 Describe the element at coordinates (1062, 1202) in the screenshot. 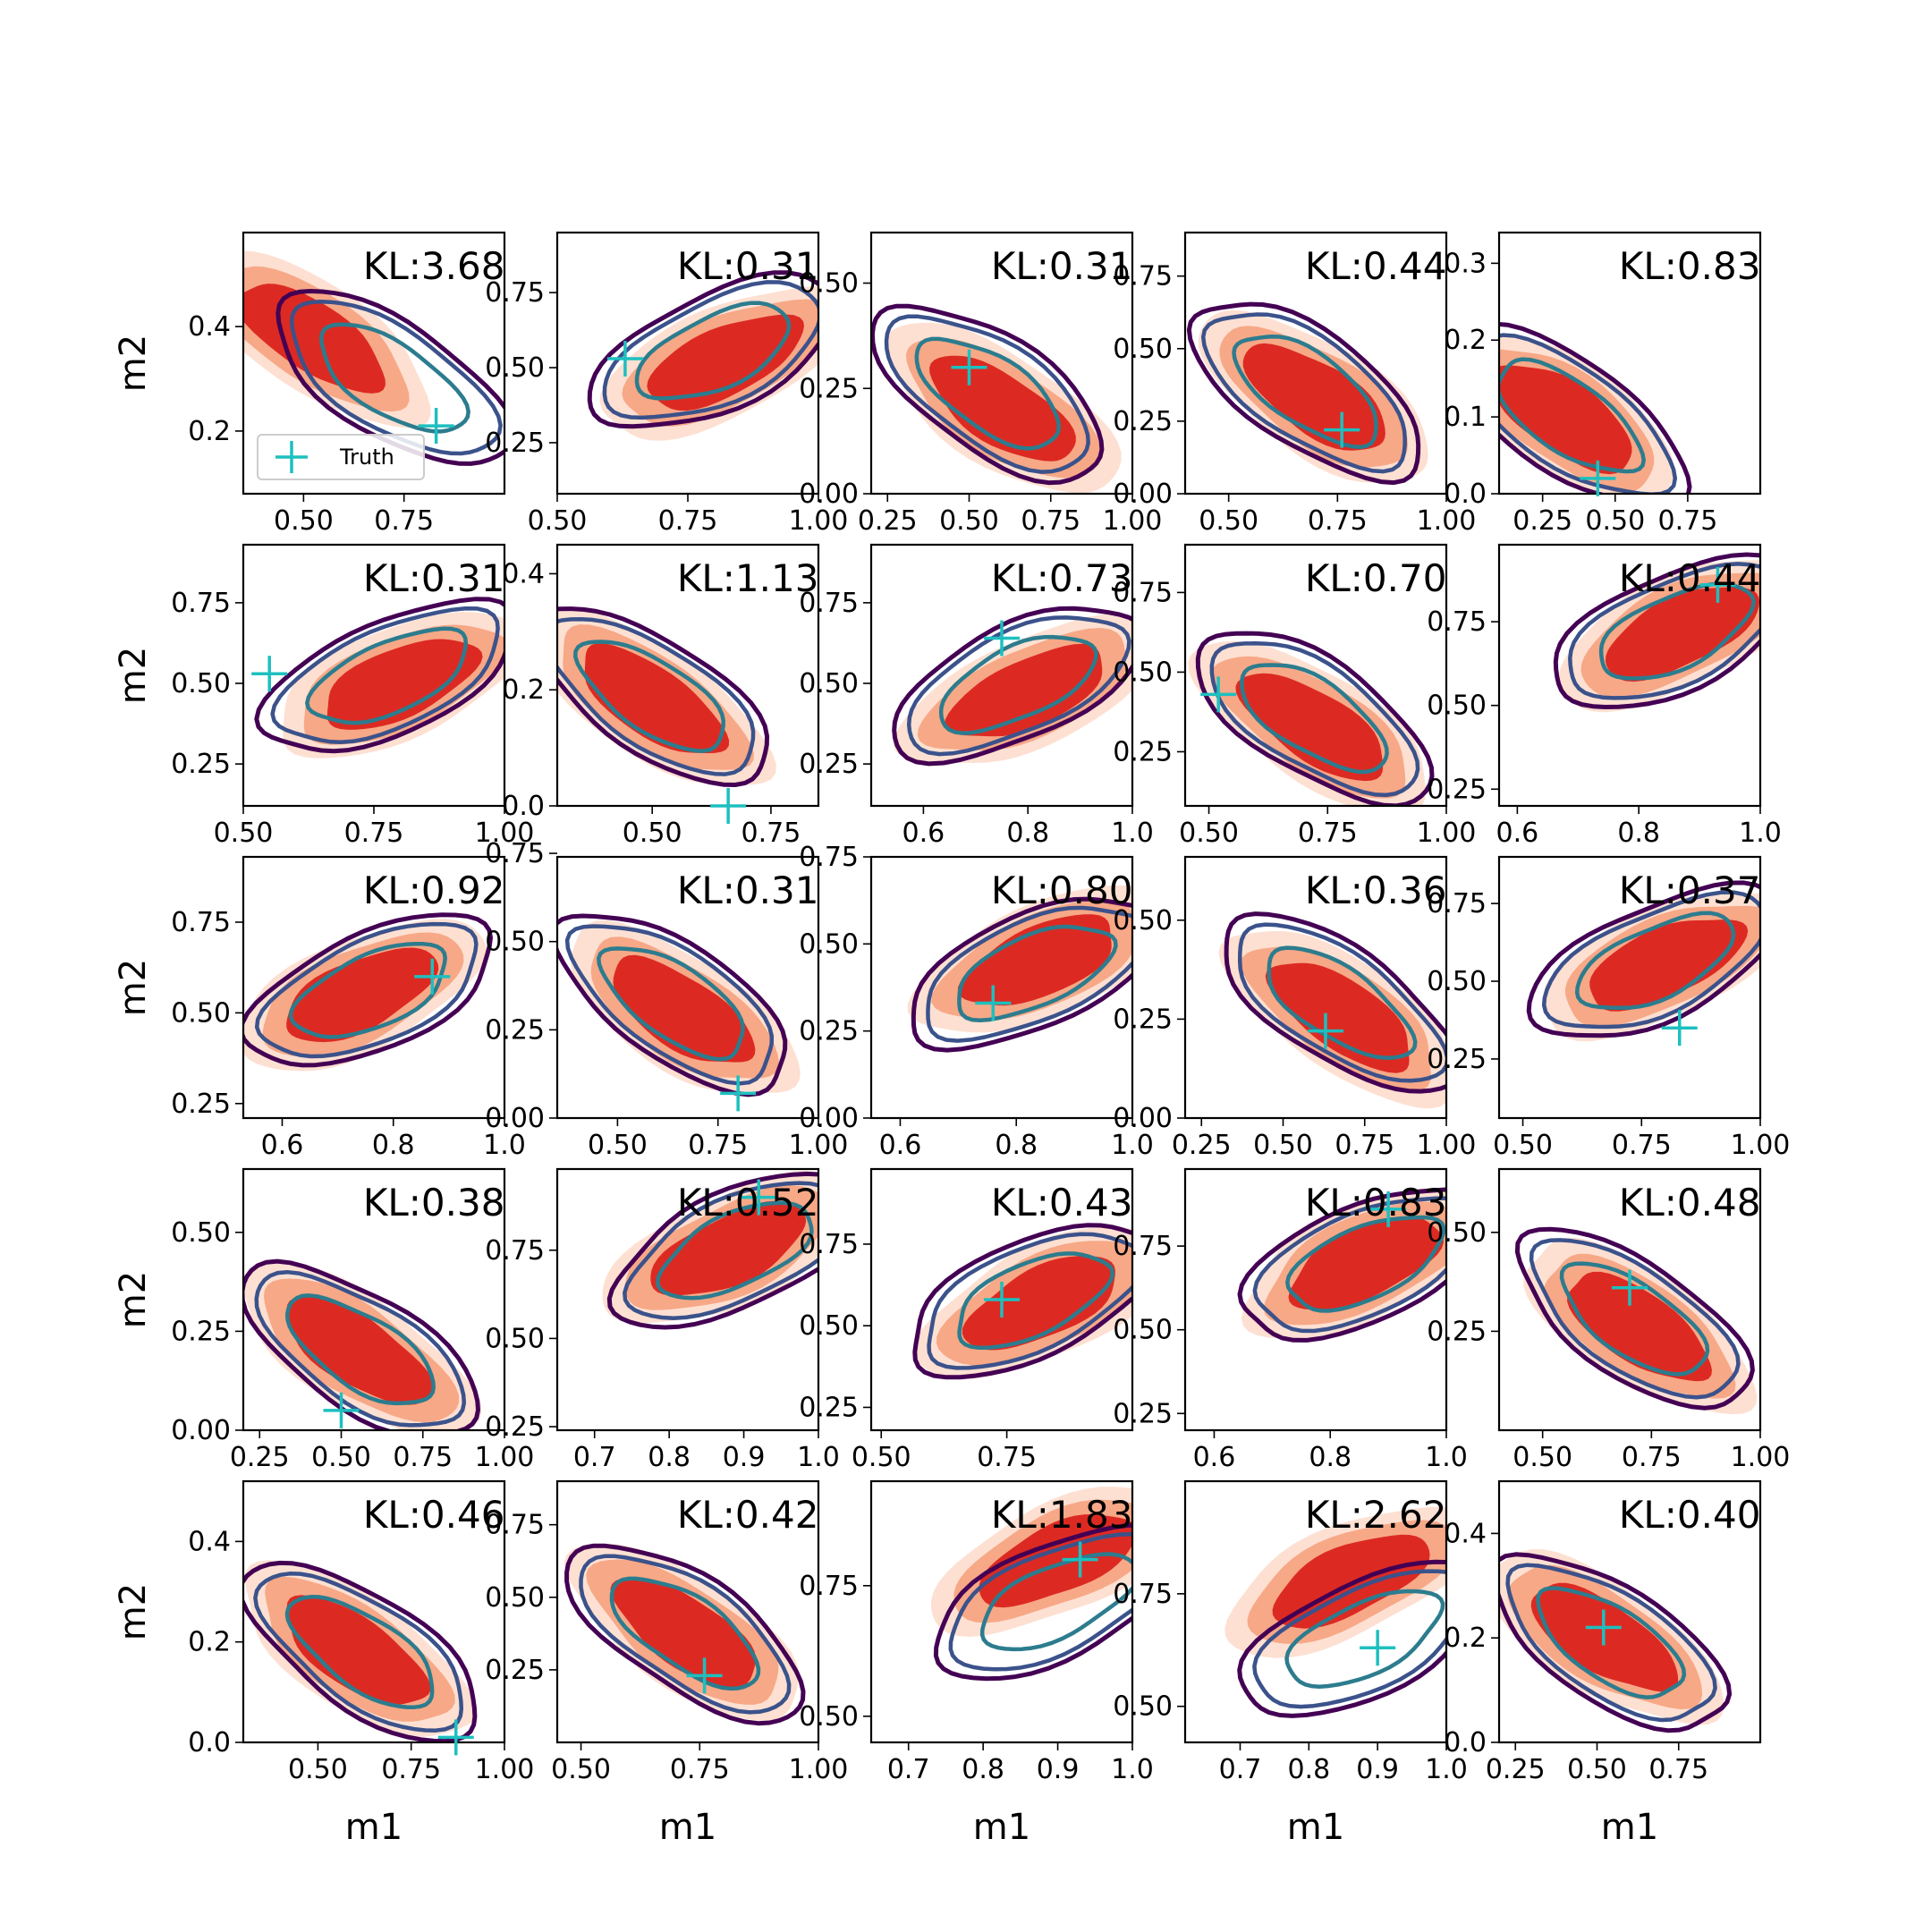

I see `kl-label: KL:0.43` at that location.